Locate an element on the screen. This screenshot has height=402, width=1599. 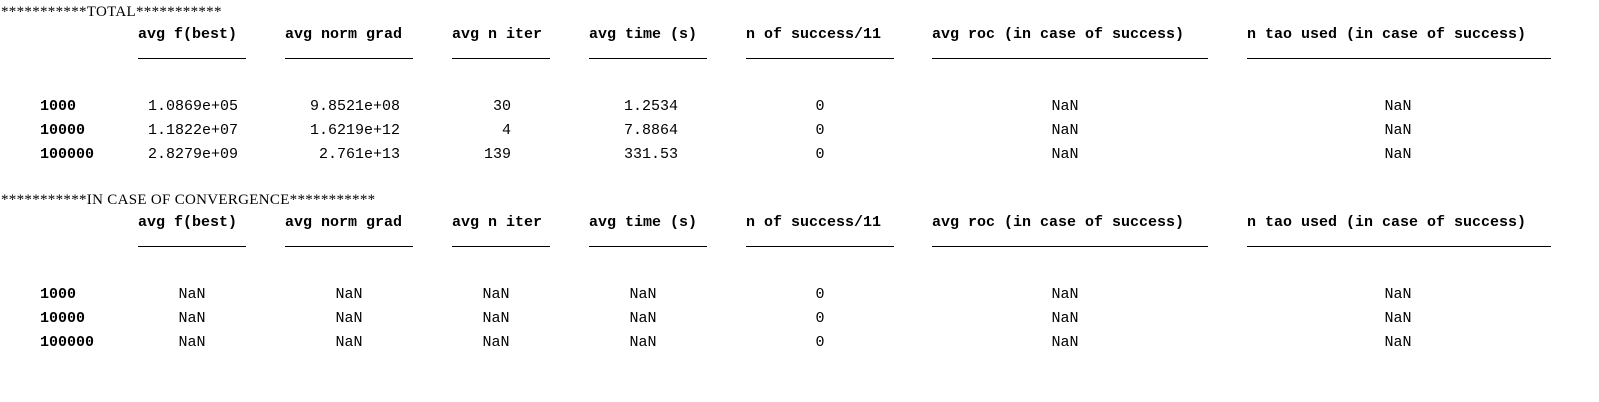
cell-avg-time: 1.2534 is located at coordinates (650, 106).